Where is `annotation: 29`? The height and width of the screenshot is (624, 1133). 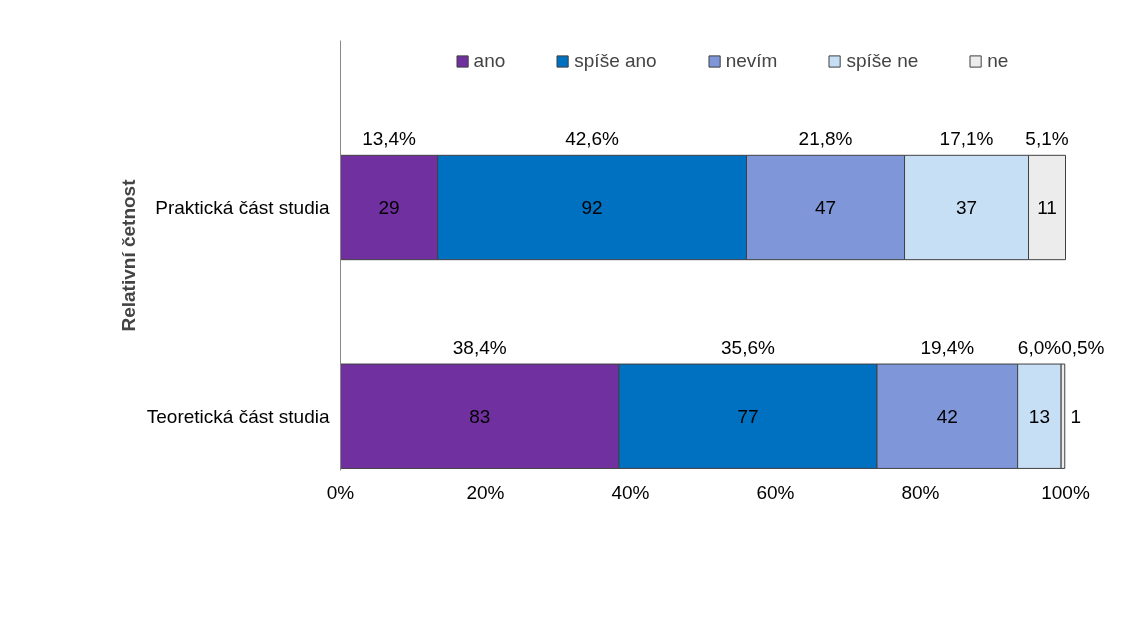 annotation: 29 is located at coordinates (389, 207).